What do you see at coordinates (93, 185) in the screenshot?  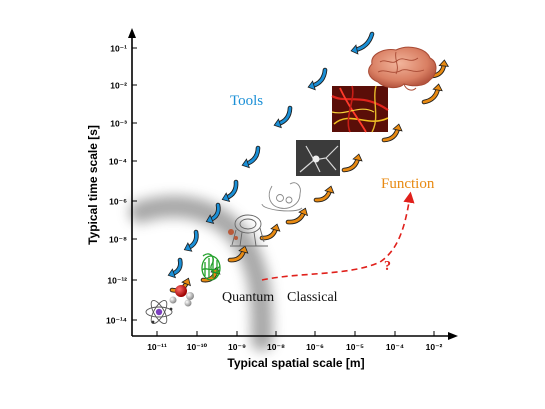 I see `y-axis-label: Typical time scale [s]` at bounding box center [93, 185].